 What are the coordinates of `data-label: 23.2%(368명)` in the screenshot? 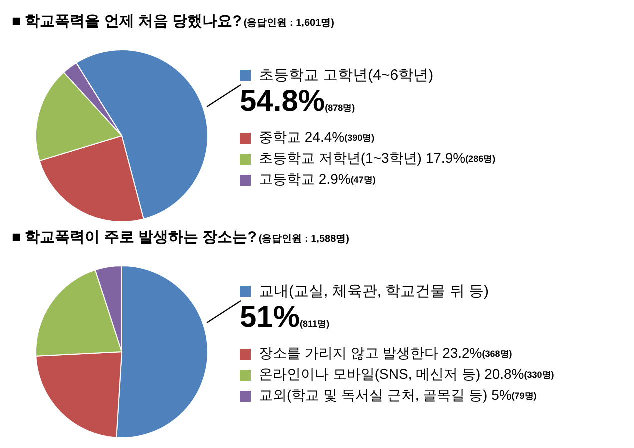 It's located at (477, 353).